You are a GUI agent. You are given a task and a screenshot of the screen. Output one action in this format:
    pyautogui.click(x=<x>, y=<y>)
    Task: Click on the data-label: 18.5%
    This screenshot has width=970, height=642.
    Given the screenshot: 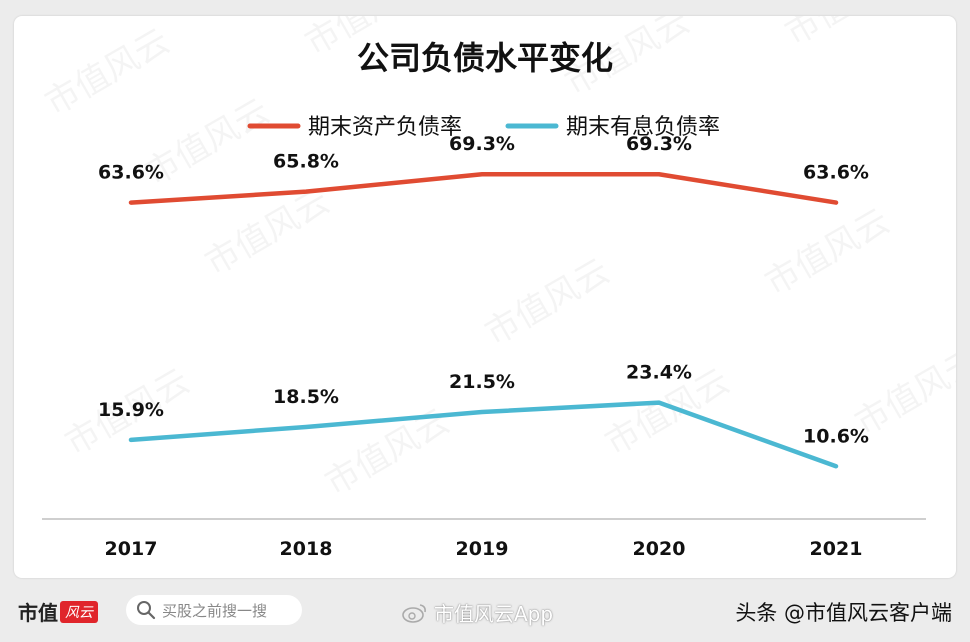 What is the action you would take?
    pyautogui.click(x=306, y=397)
    